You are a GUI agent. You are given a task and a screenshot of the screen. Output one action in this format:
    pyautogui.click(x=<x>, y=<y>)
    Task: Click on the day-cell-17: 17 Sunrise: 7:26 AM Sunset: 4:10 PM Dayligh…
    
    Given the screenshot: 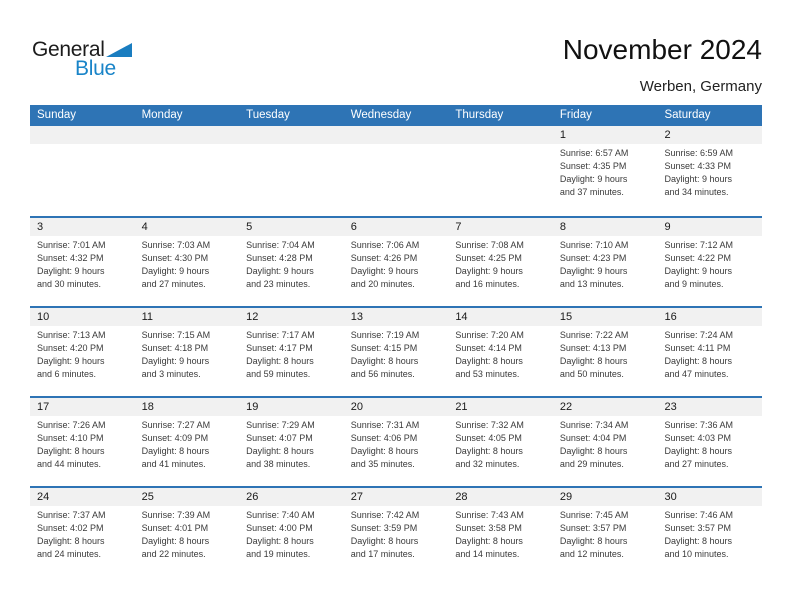 What is the action you would take?
    pyautogui.click(x=82, y=442)
    